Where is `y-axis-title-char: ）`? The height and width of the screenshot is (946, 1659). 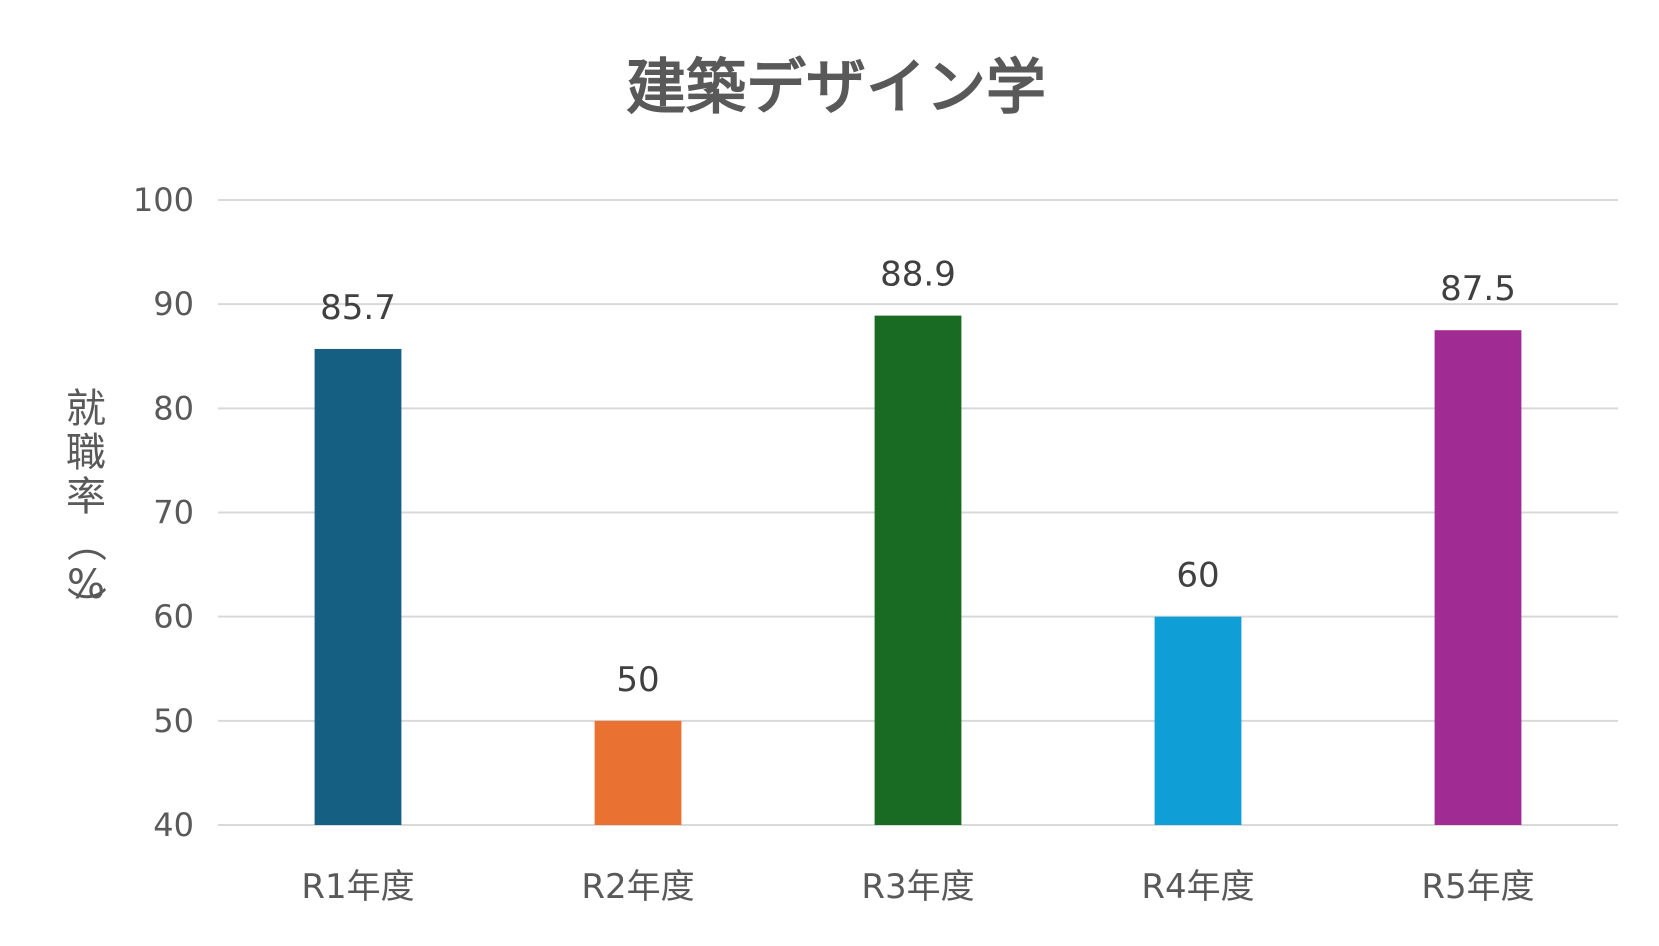 y-axis-title-char: ） is located at coordinates (85, 606).